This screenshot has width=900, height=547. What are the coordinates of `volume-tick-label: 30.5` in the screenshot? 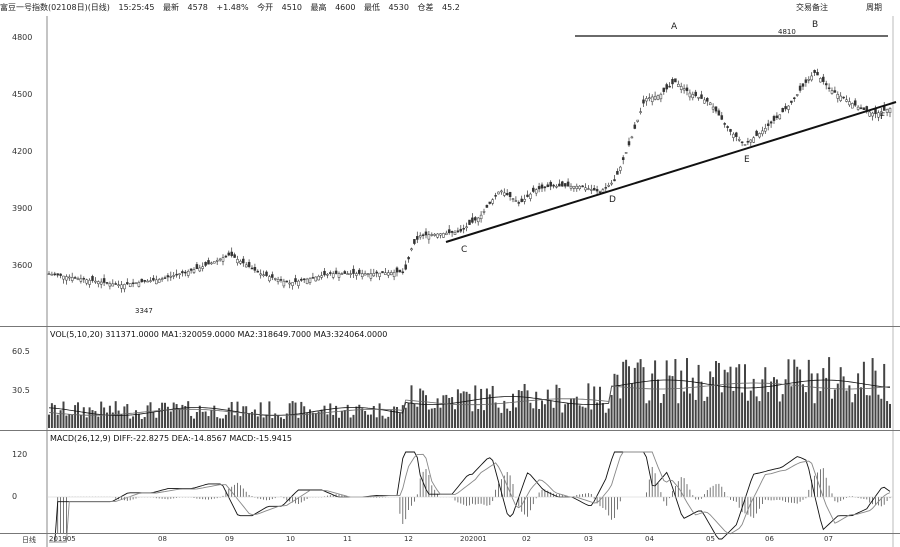 It's located at (21, 390).